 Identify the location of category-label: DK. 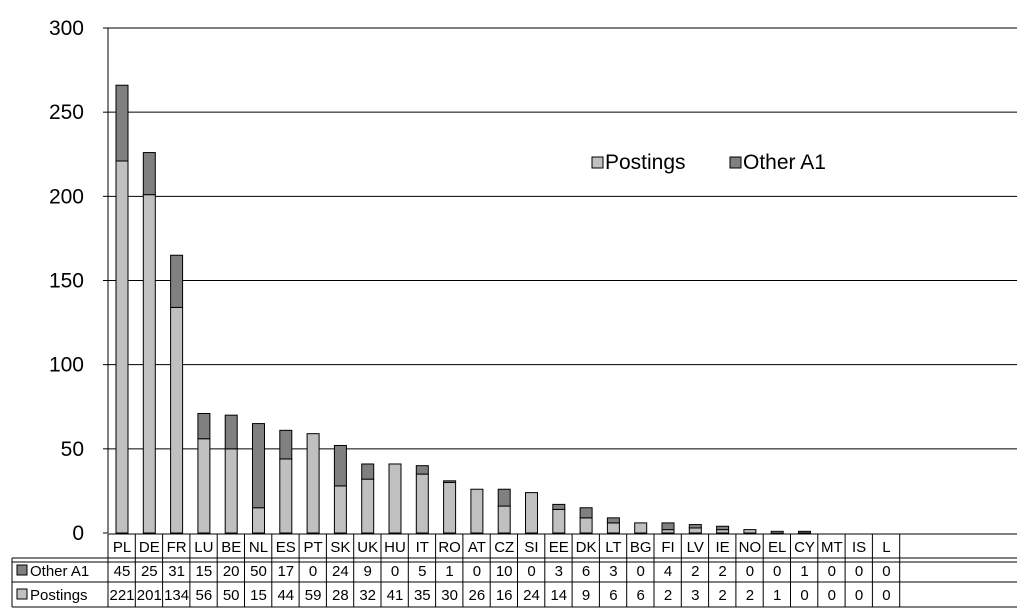
(586, 547).